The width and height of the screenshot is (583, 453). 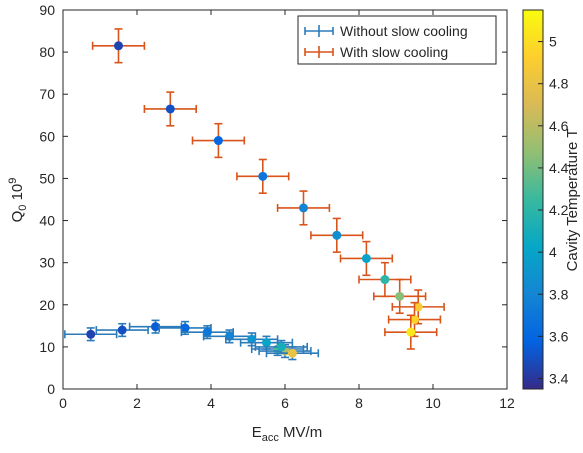 I want to click on legend-box, so click(x=397, y=40).